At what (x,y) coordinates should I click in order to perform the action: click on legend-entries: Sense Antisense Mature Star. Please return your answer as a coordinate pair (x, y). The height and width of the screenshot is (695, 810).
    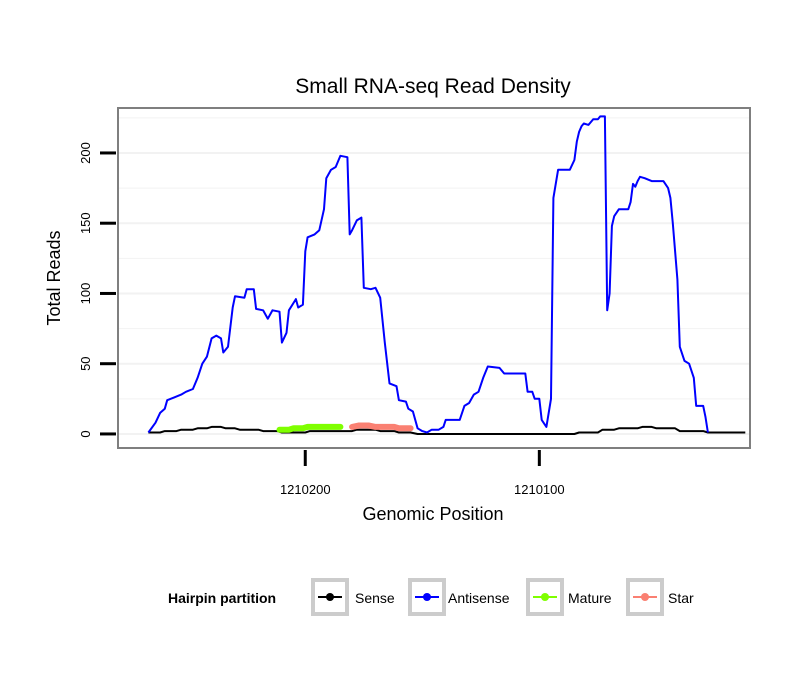
    Looking at the image, I should click on (502, 597).